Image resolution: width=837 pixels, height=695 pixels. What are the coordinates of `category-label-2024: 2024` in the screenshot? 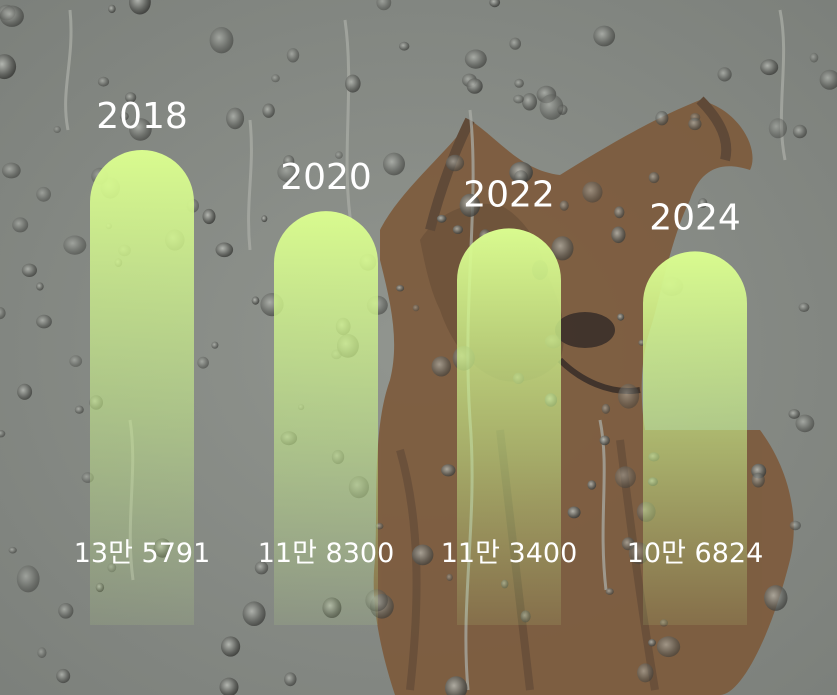 It's located at (695, 217).